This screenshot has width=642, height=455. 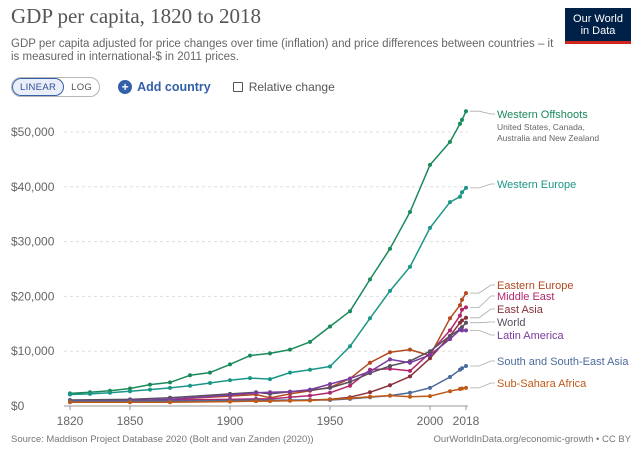 I want to click on legend-label: World, so click(x=511, y=323).